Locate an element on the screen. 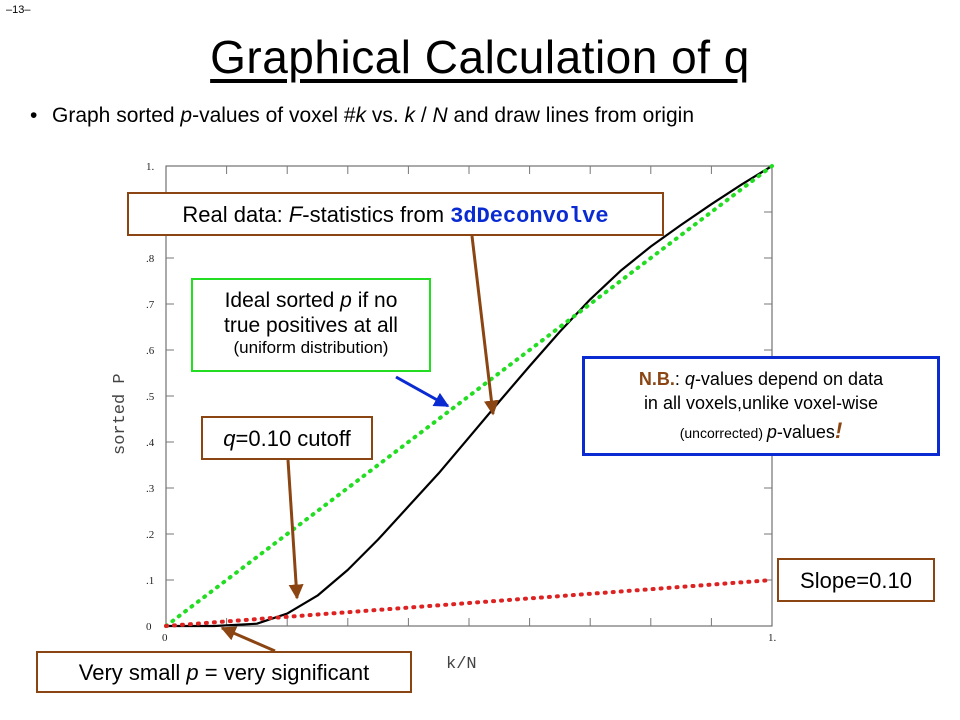  y-tick-label: .8 is located at coordinates (150, 259).